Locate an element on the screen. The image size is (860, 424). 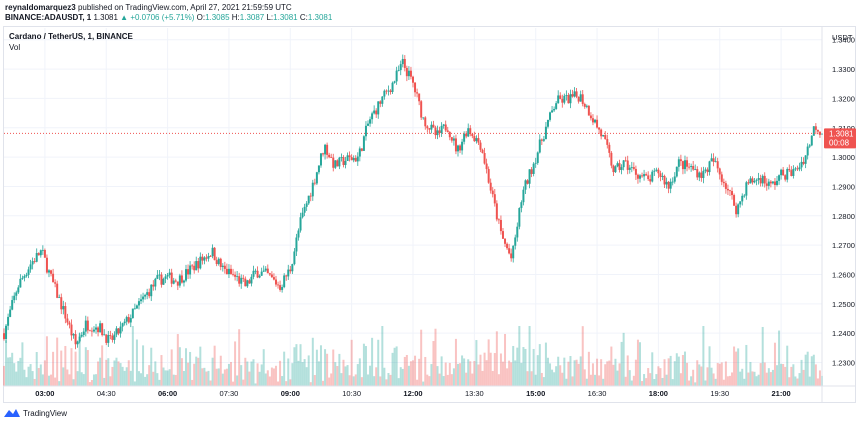
high-value: 1.3087 is located at coordinates (252, 17).